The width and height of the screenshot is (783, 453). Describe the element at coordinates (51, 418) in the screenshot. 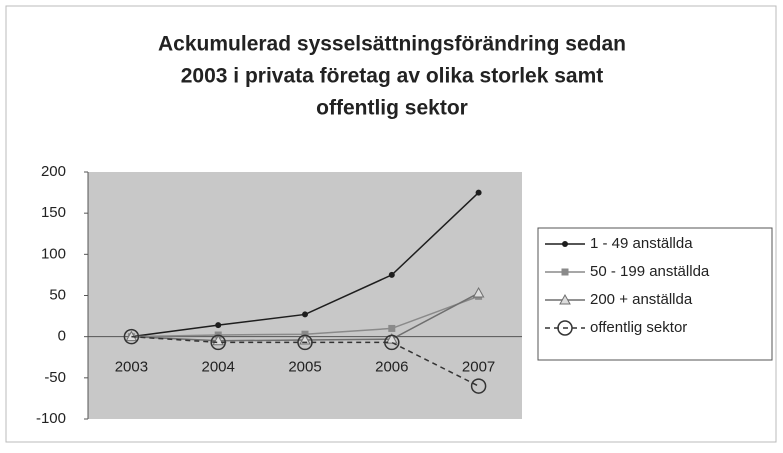

I see `y-tick-label: -100` at that location.